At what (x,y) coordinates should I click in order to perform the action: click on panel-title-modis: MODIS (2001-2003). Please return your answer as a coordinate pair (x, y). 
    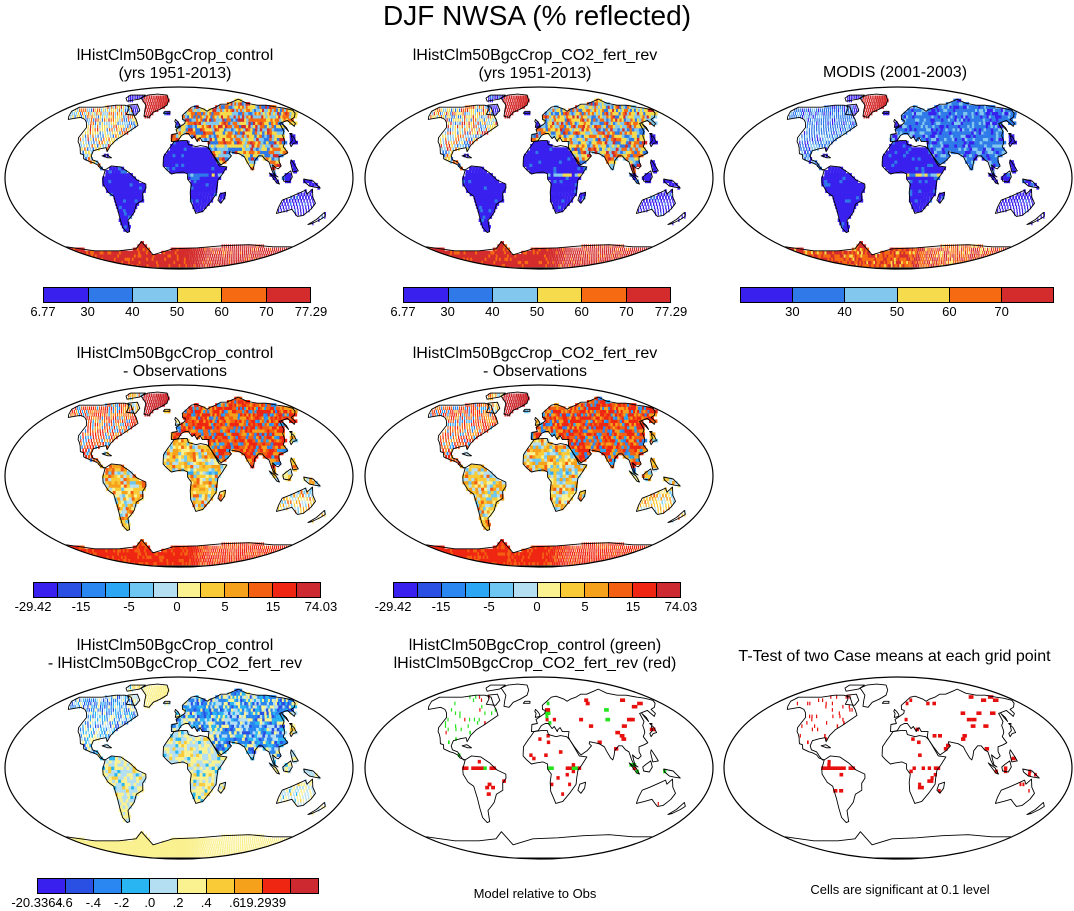
    Looking at the image, I should click on (895, 73).